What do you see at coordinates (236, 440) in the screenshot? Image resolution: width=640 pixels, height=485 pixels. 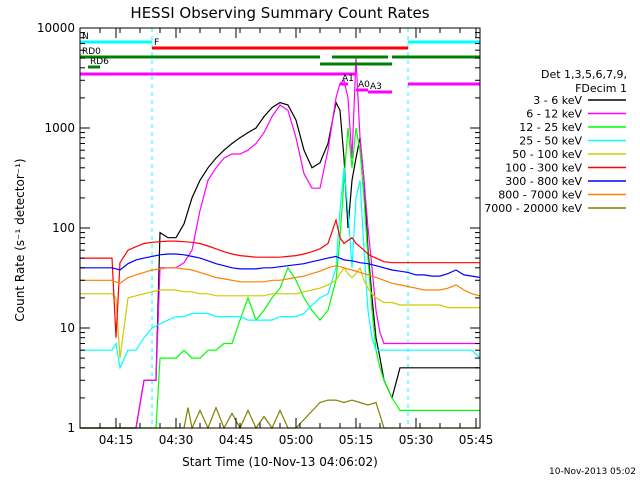 I see `x-tick-label-2: 04:45` at bounding box center [236, 440].